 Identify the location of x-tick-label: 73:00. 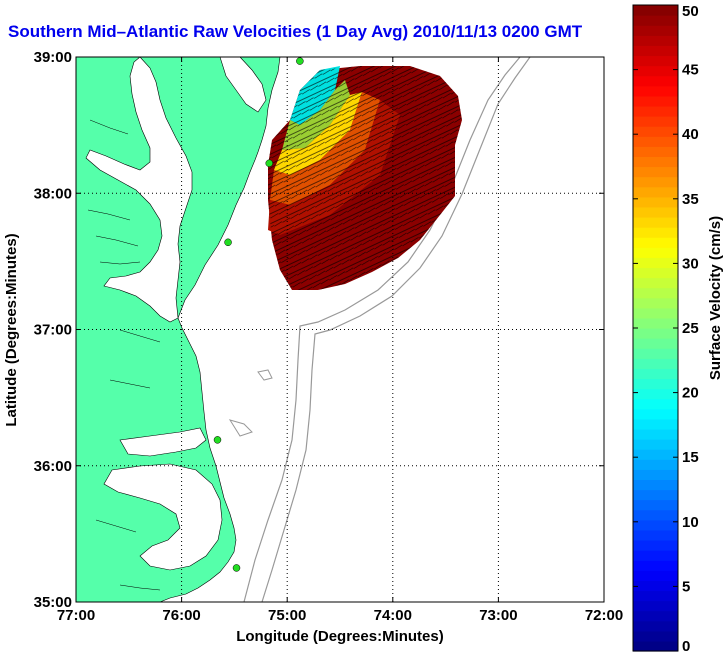
(498, 615).